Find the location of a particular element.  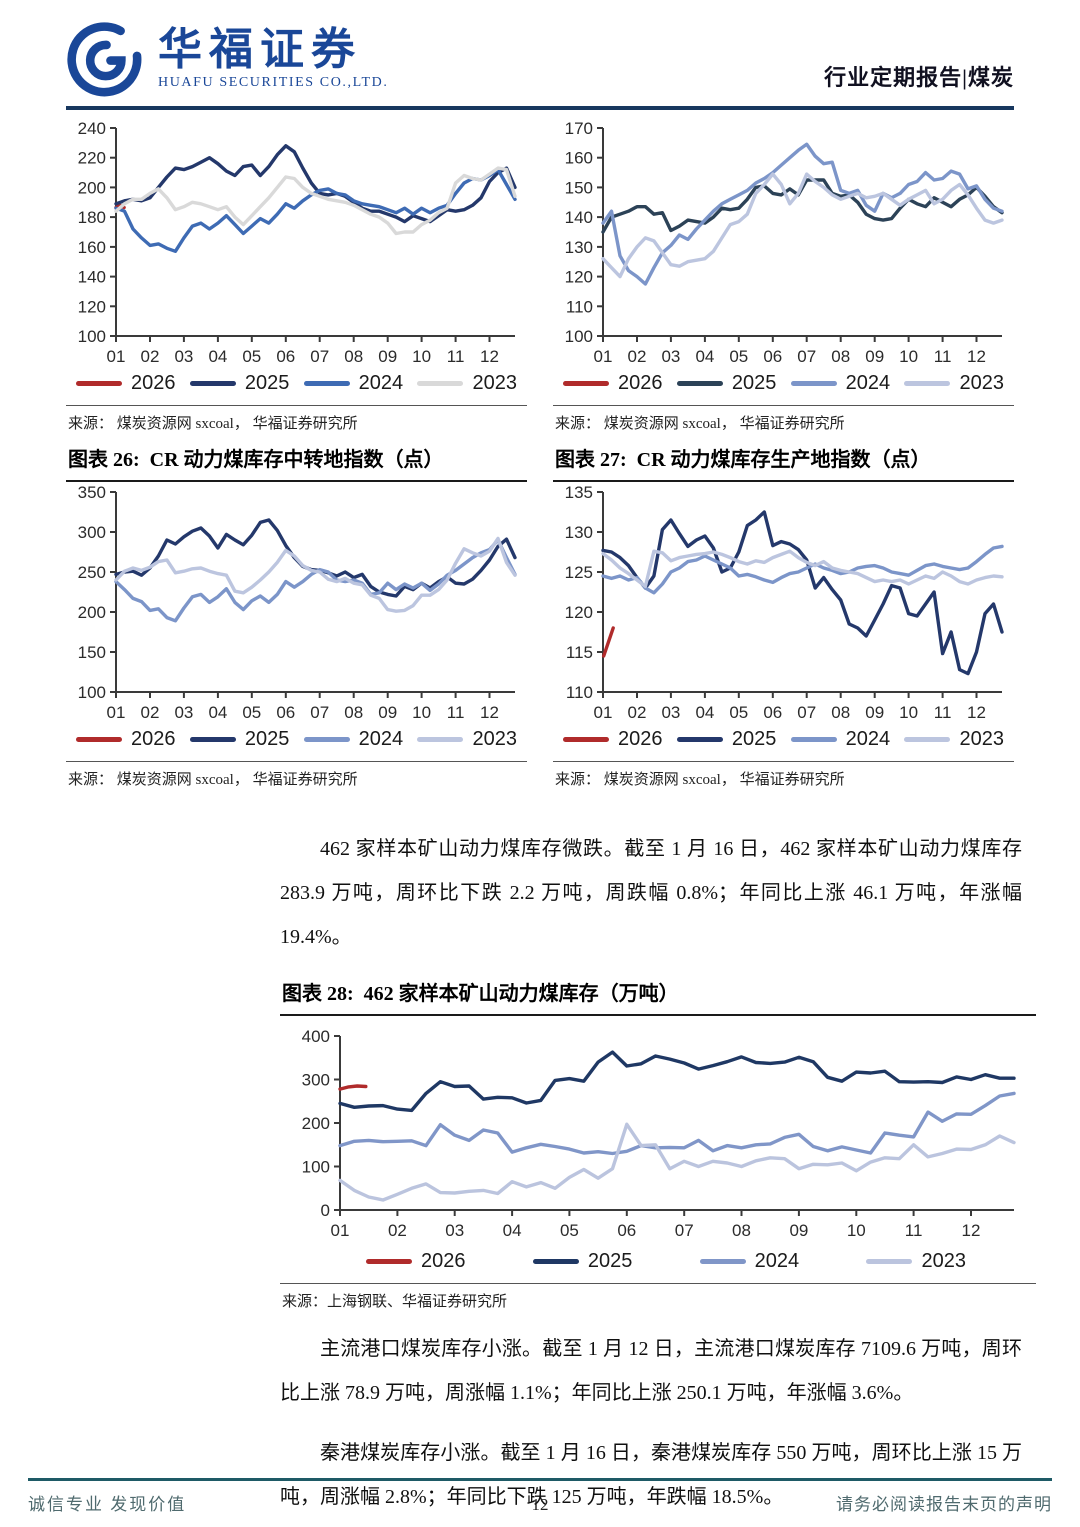

figure-label: 图表 27: is located at coordinates (591, 460).